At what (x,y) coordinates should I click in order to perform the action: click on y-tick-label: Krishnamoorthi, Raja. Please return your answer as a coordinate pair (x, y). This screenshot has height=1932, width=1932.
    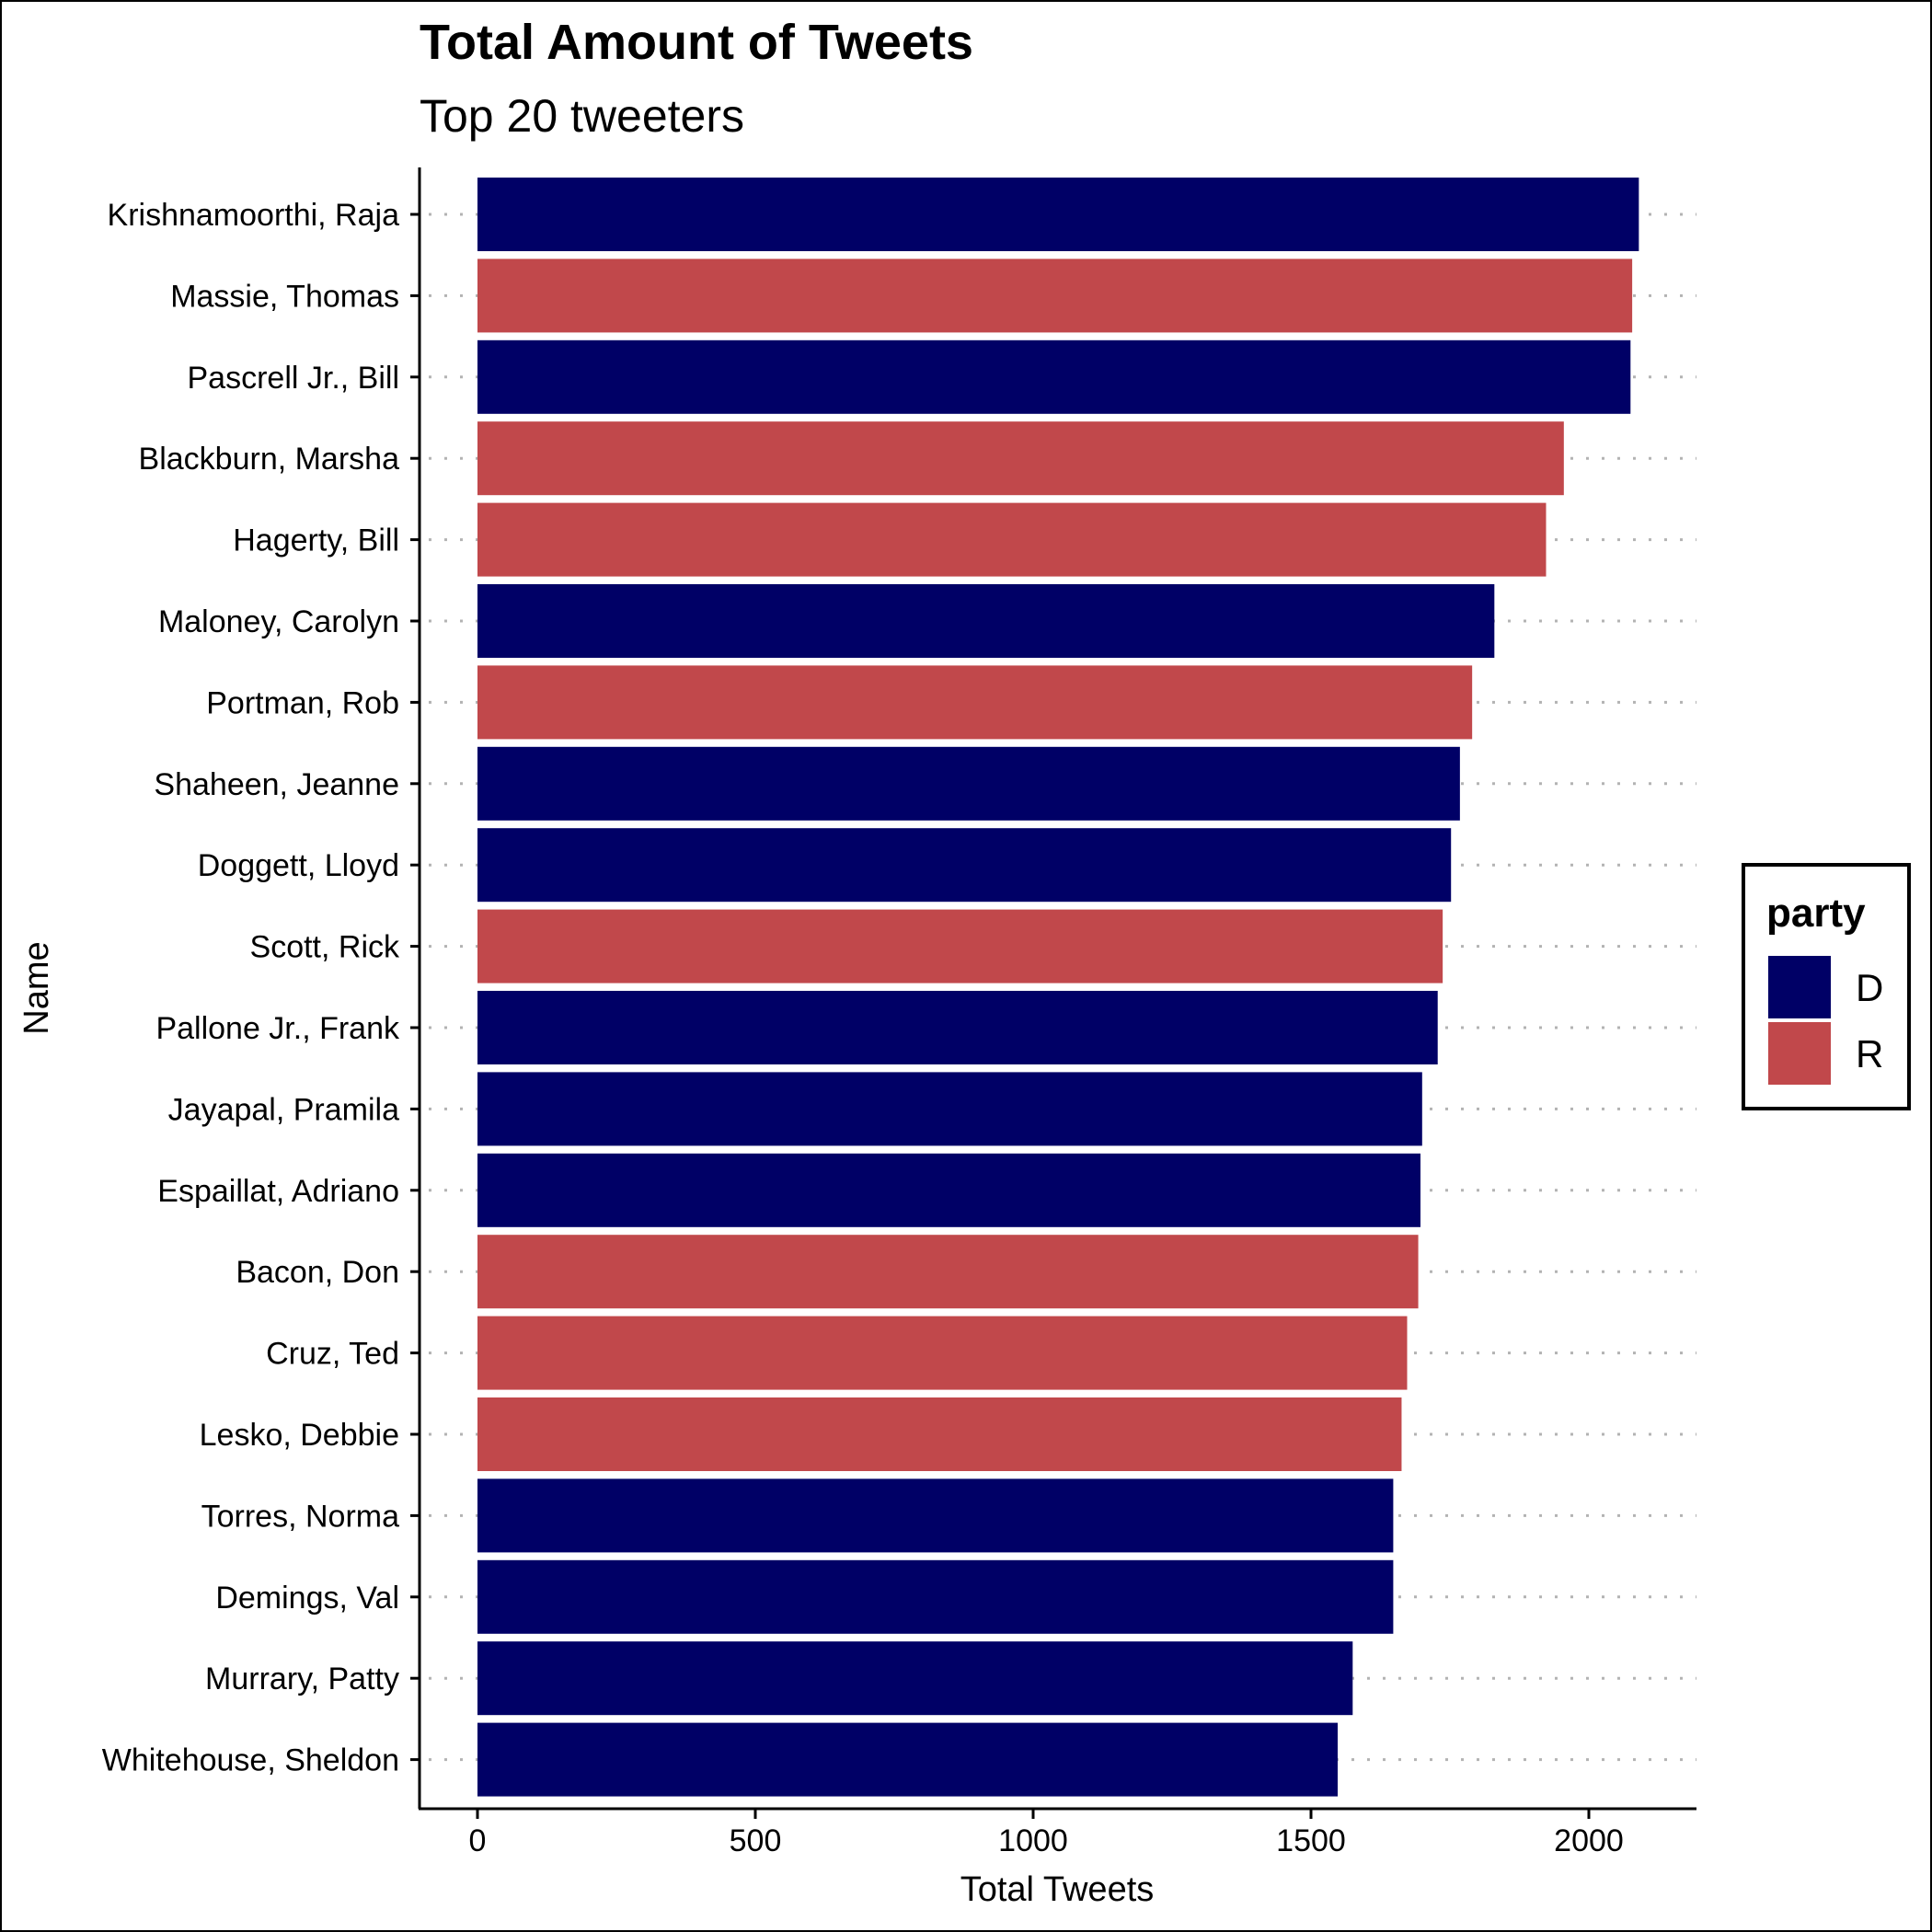
    Looking at the image, I should click on (254, 215).